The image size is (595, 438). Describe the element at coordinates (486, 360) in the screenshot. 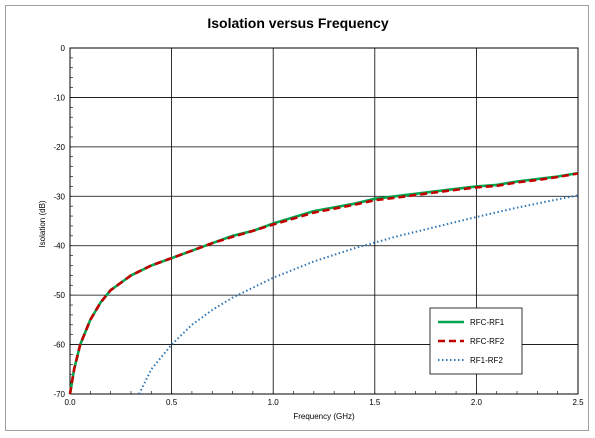

I see `legend-label: RF1-RF2` at that location.